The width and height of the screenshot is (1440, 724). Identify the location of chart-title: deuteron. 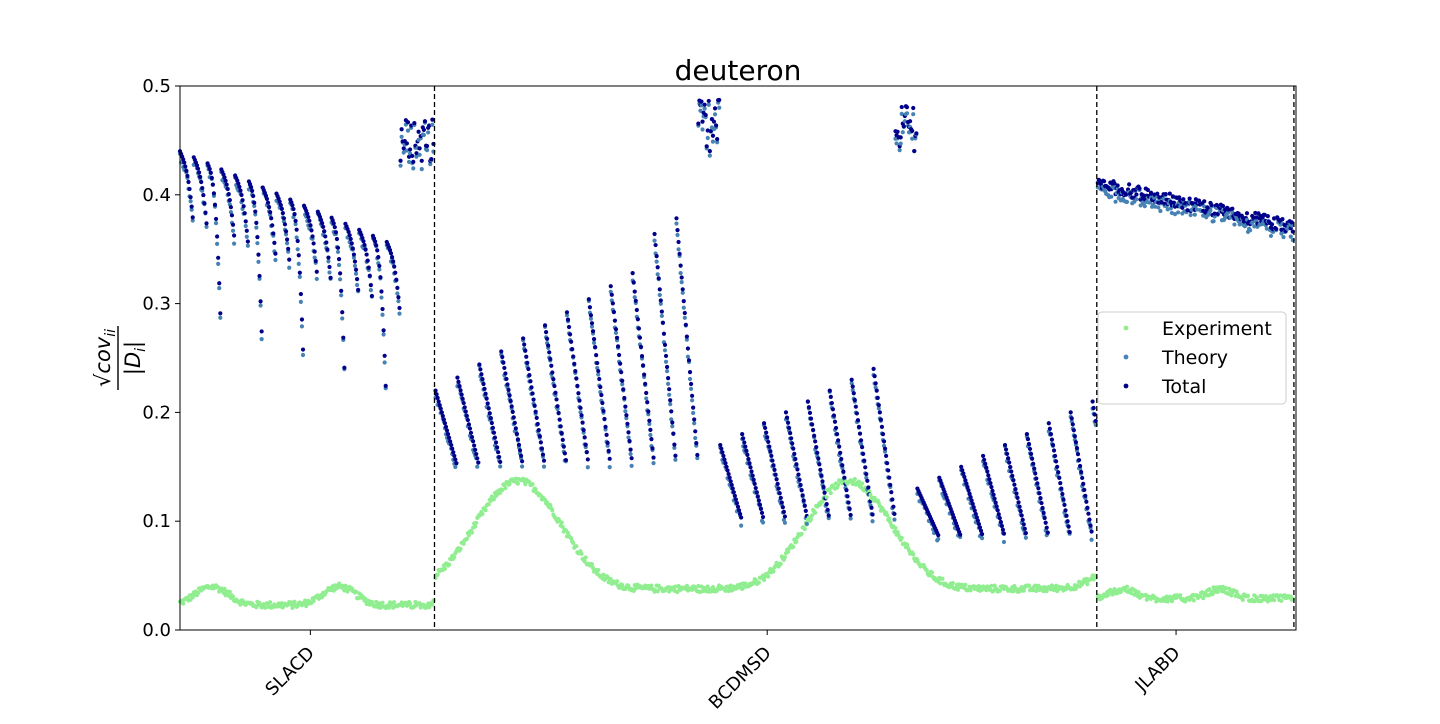
(738, 70).